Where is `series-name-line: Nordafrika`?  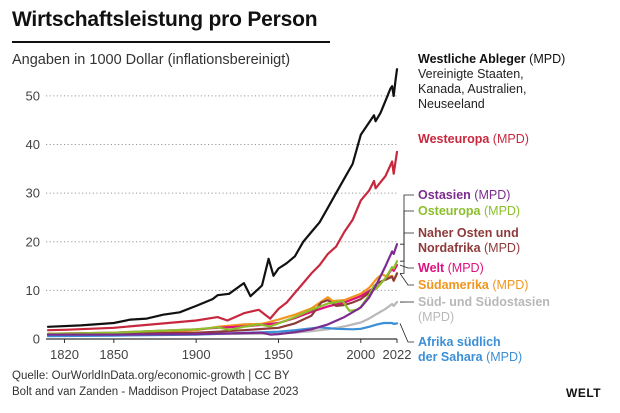 series-name-line: Nordafrika is located at coordinates (450, 248).